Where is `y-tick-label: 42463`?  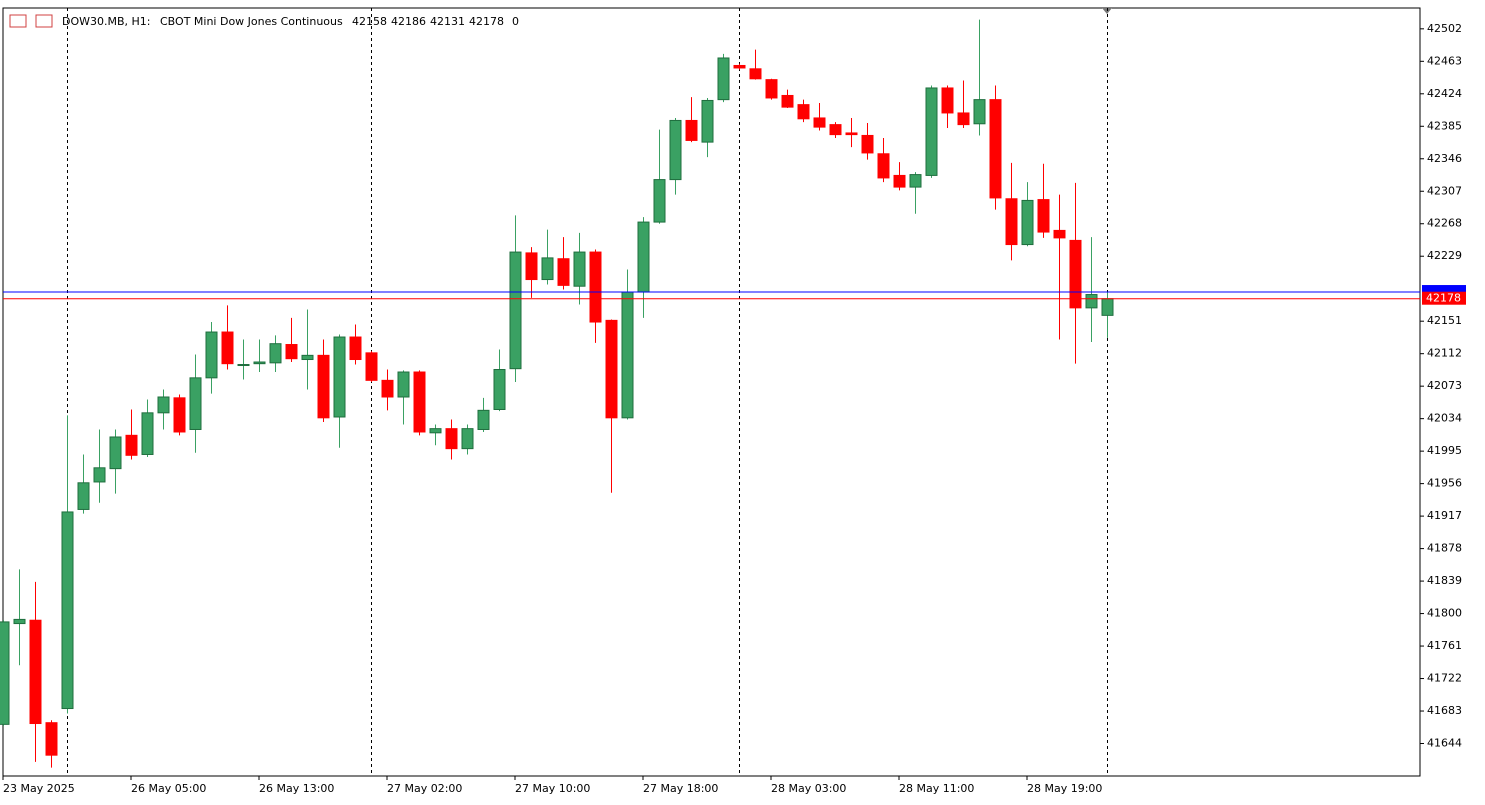 y-tick-label: 42463 is located at coordinates (1444, 60).